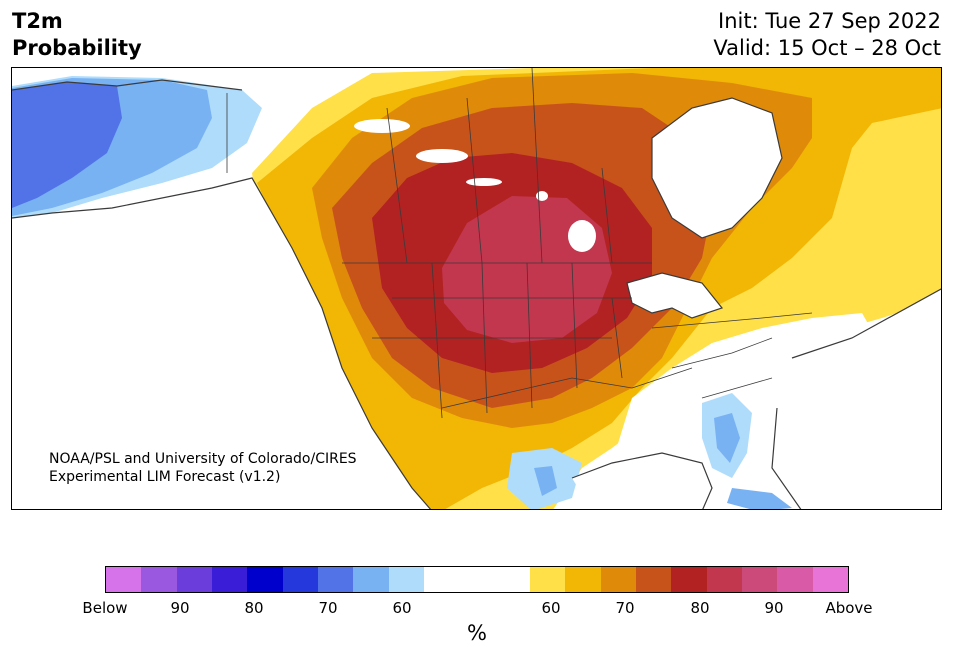 This screenshot has width=953, height=659. I want to click on credit-line2: Experimental LIM Forecast (v1.2), so click(165, 477).